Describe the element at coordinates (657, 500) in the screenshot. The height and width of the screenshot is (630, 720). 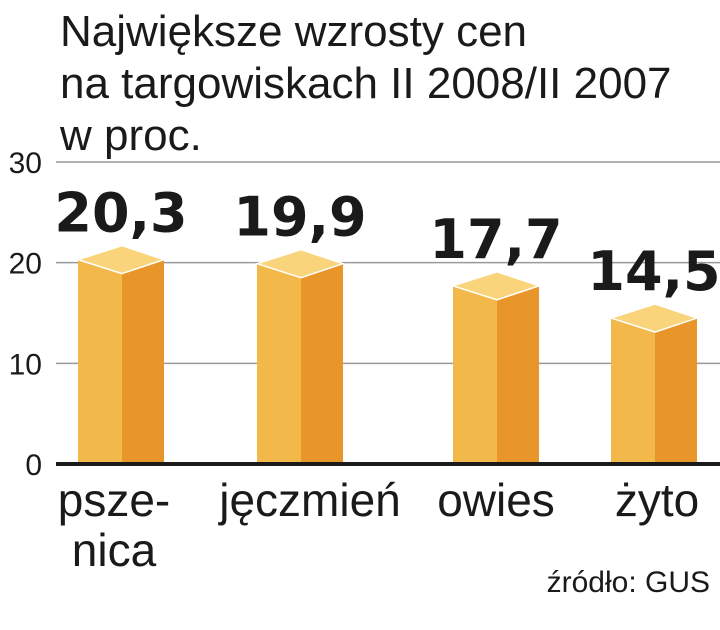
I see `x-tick-label: żyto` at that location.